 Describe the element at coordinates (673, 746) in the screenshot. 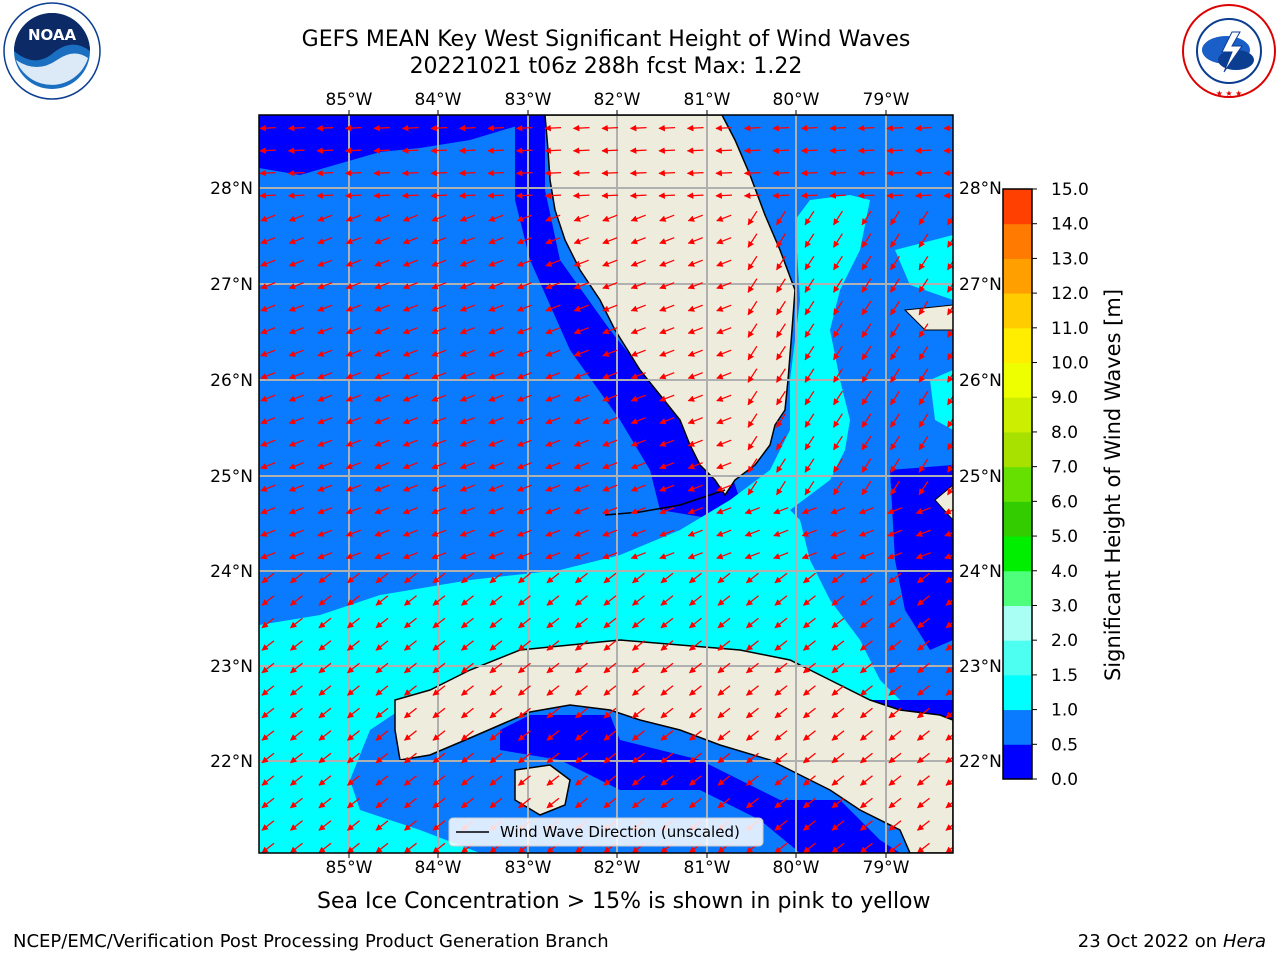

I see `cuba-land` at that location.